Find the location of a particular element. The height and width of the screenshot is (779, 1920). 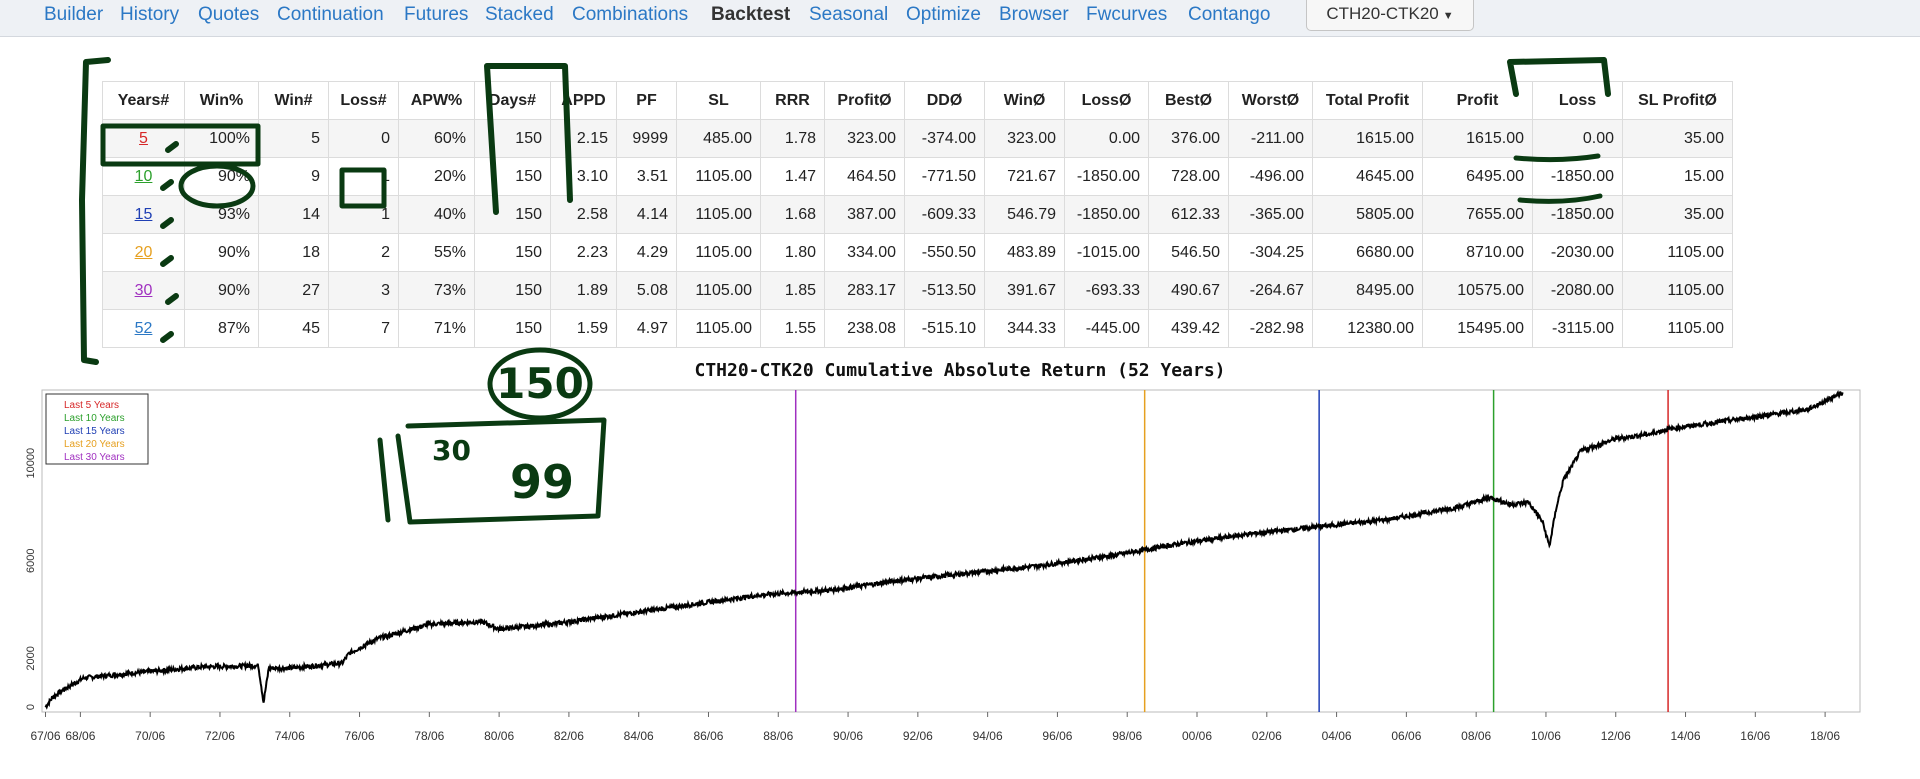

column-header-0: Years# is located at coordinates (143, 100).